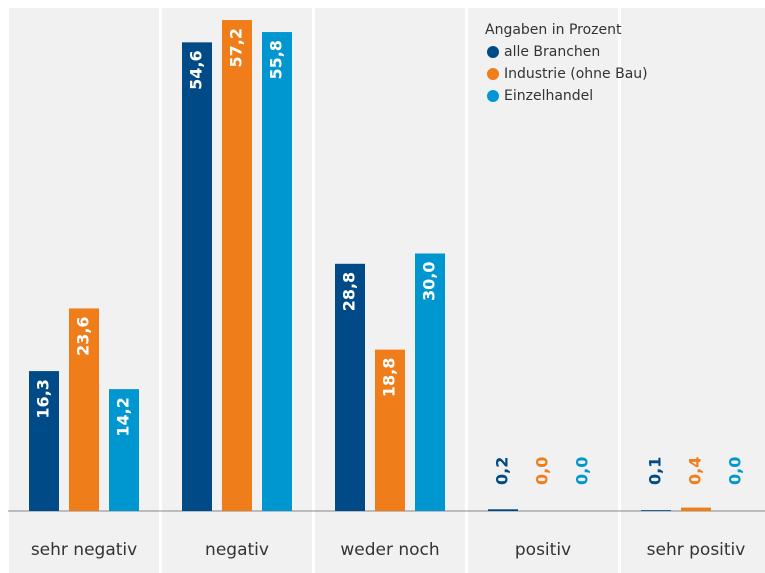 The width and height of the screenshot is (765, 573). What do you see at coordinates (349, 291) in the screenshot?
I see `value-label: 28,8` at bounding box center [349, 291].